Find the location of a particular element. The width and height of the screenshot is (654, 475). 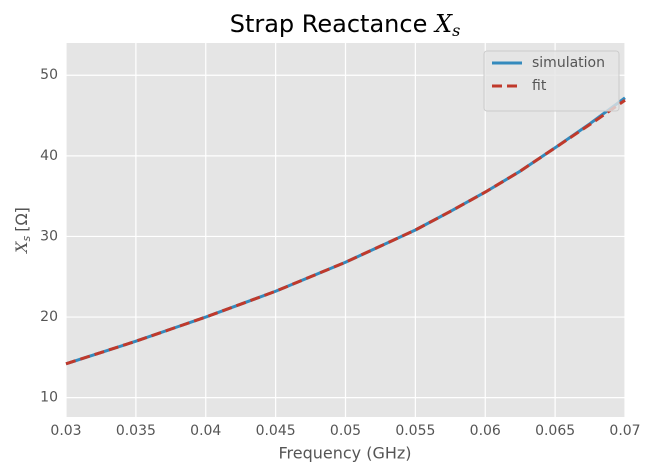

x-tick-label: 0.04 is located at coordinates (205, 431).